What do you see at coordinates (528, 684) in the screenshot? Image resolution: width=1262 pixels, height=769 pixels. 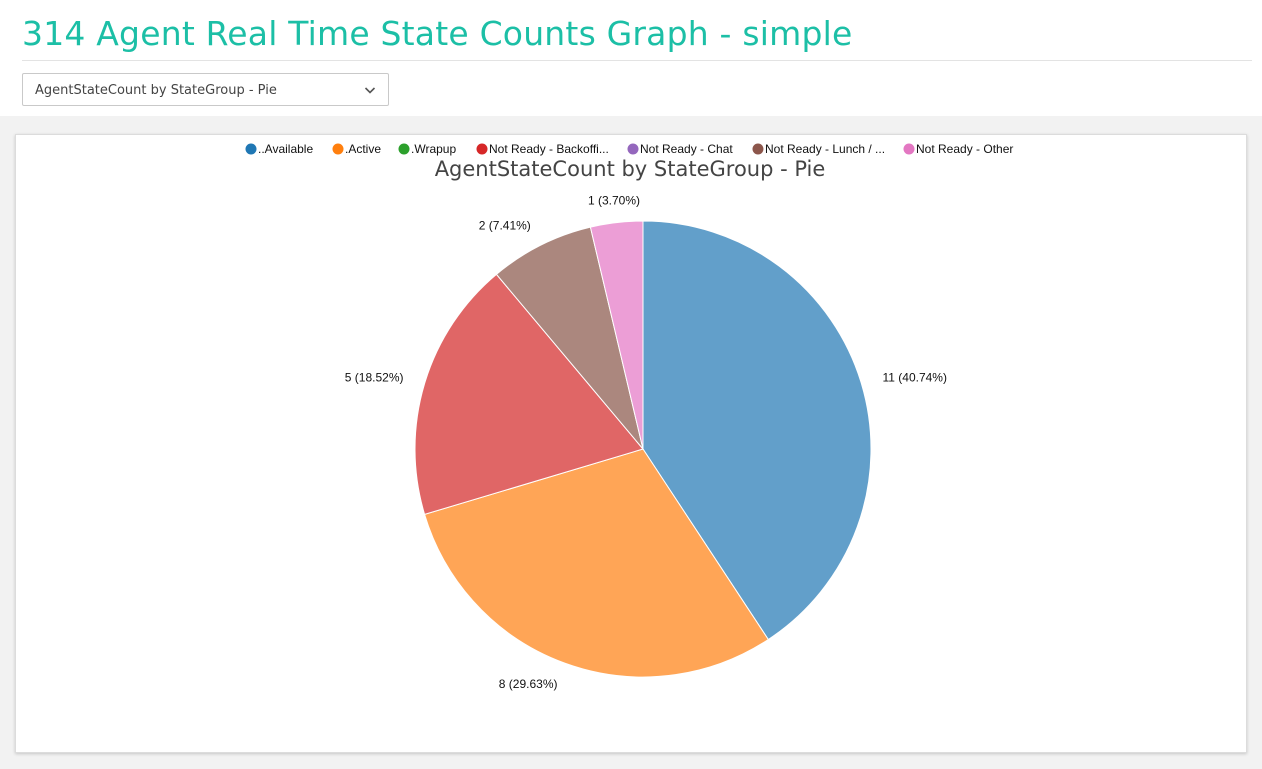 I see `slice-value-label: 8 (29.63%)` at bounding box center [528, 684].